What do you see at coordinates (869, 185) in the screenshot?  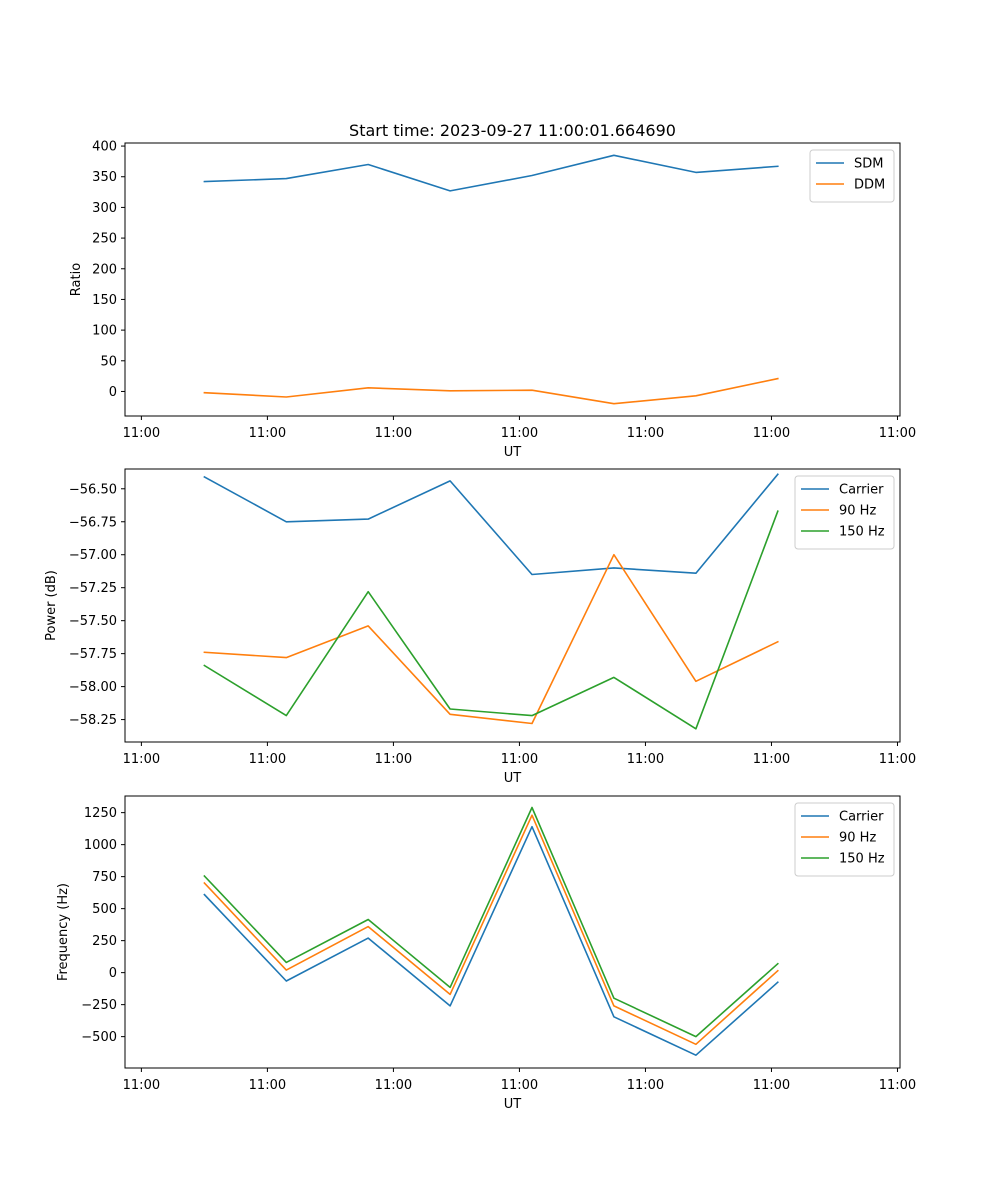 I see `legend-label: DDM` at bounding box center [869, 185].